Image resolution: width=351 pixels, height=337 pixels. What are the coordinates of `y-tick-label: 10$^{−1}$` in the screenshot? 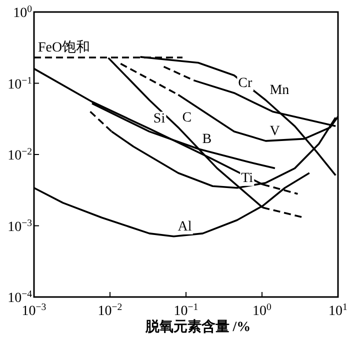 It's located at (20, 83).